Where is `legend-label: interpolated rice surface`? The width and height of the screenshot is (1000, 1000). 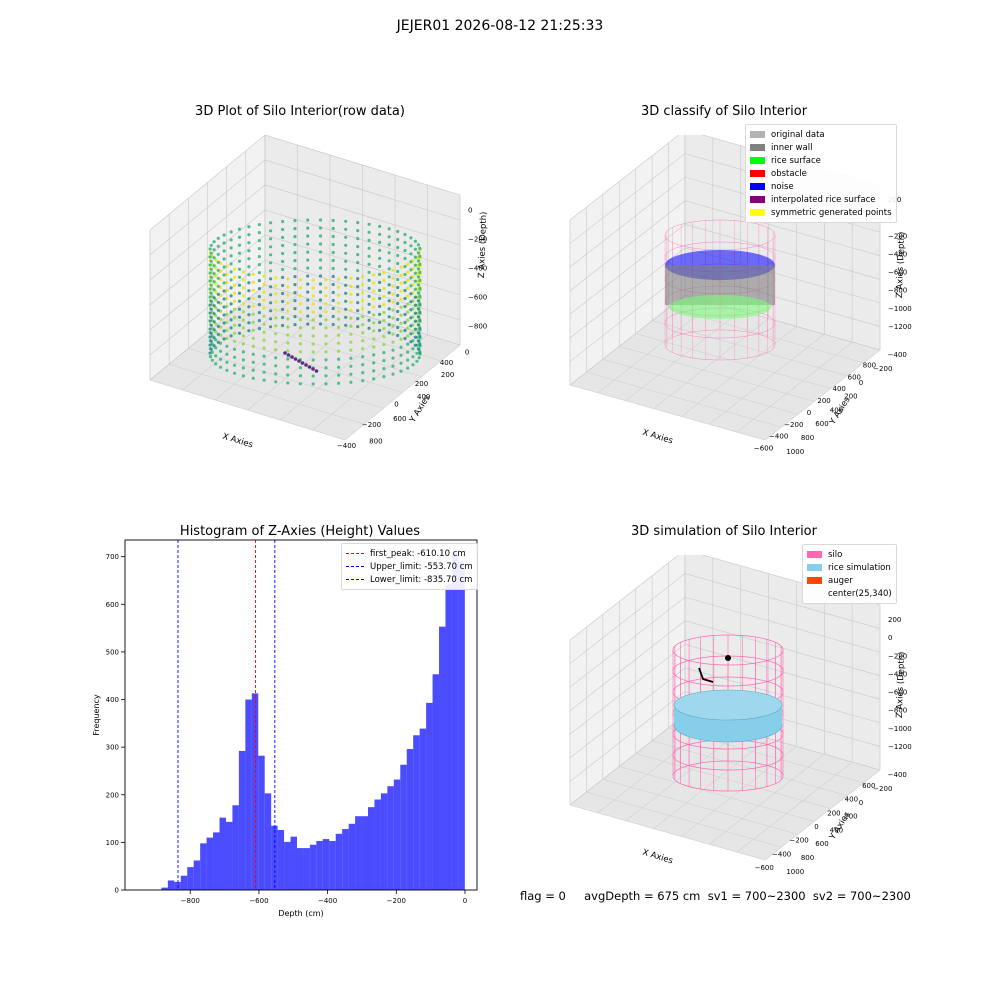 legend-label: interpolated rice surface is located at coordinates (823, 199).